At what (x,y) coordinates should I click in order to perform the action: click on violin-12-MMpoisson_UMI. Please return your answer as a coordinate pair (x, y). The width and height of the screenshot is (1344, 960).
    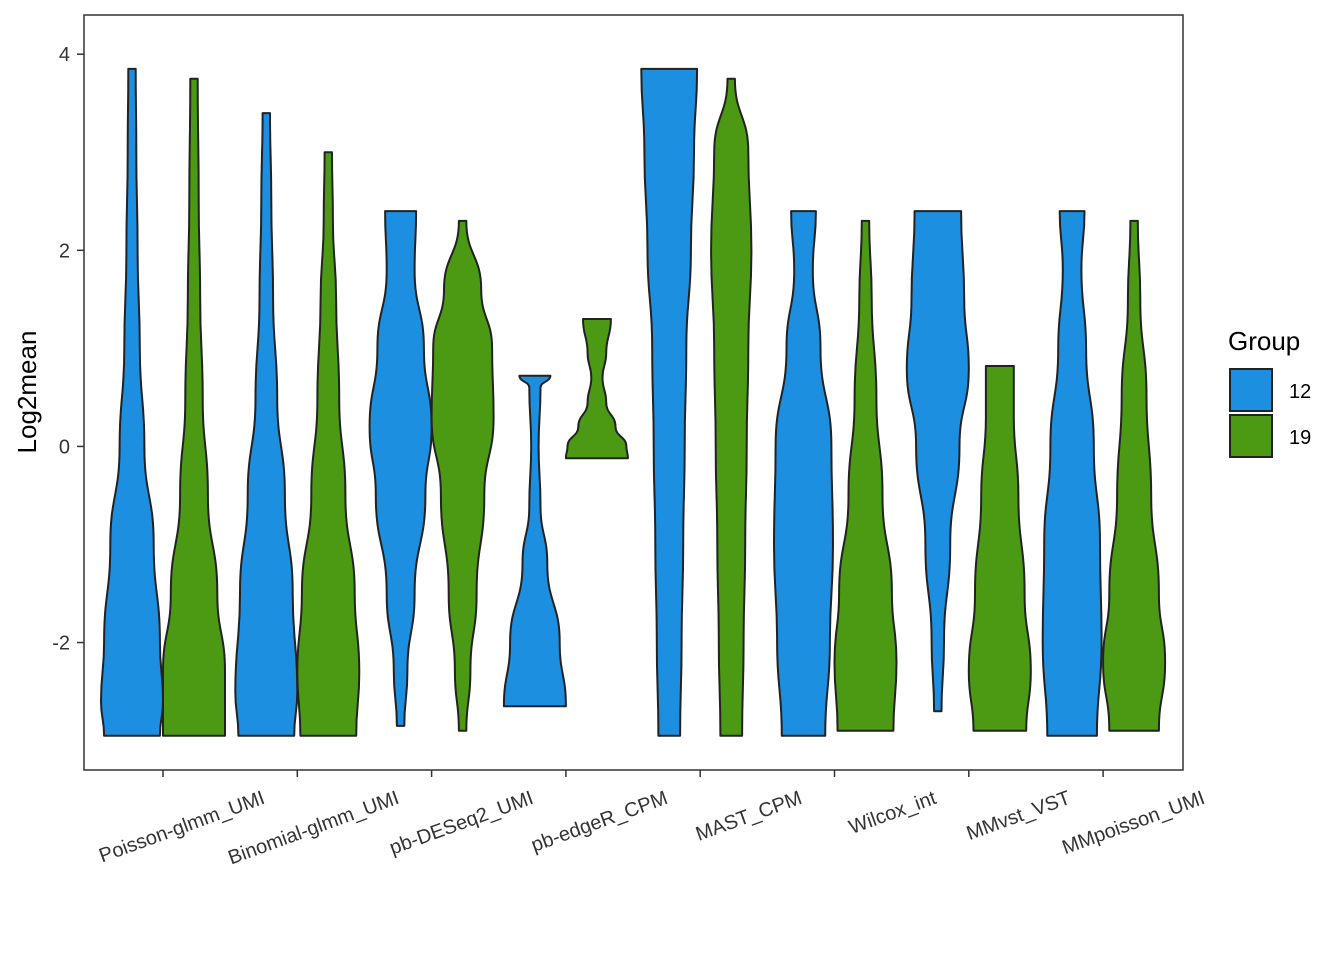
    Looking at the image, I should click on (1072, 473).